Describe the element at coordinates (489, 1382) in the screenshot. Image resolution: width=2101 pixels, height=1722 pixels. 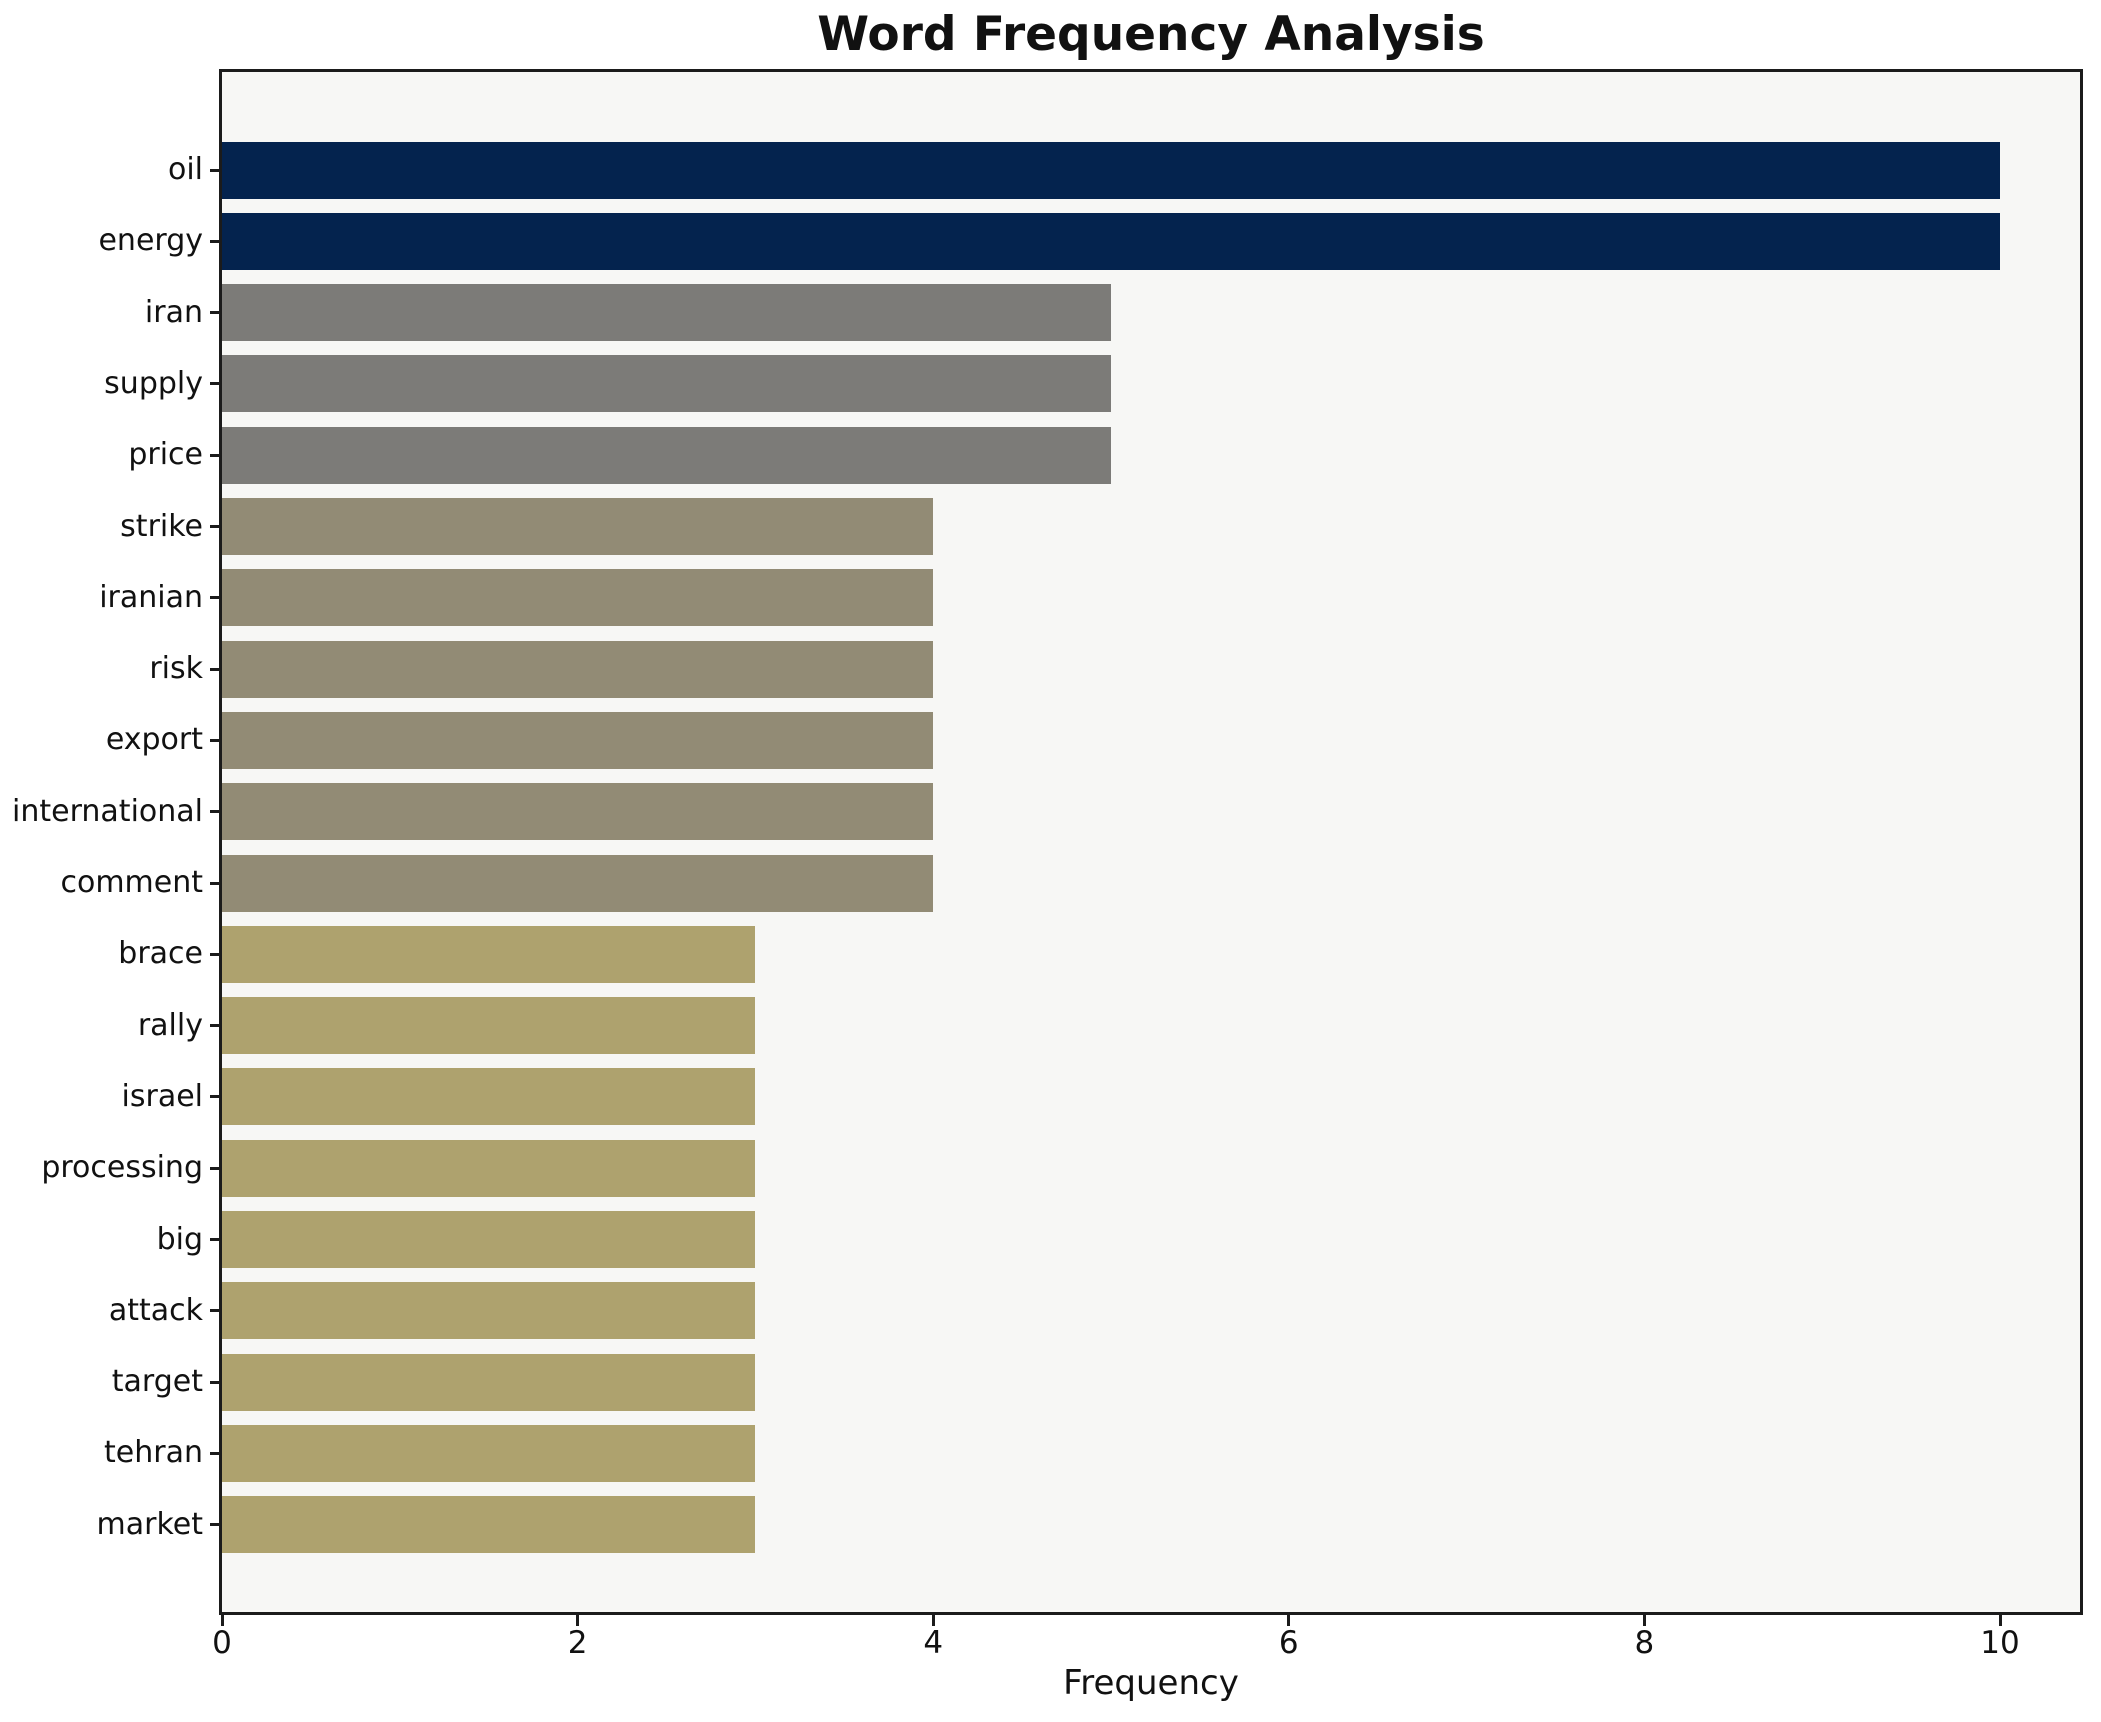
I see `bar-target` at that location.